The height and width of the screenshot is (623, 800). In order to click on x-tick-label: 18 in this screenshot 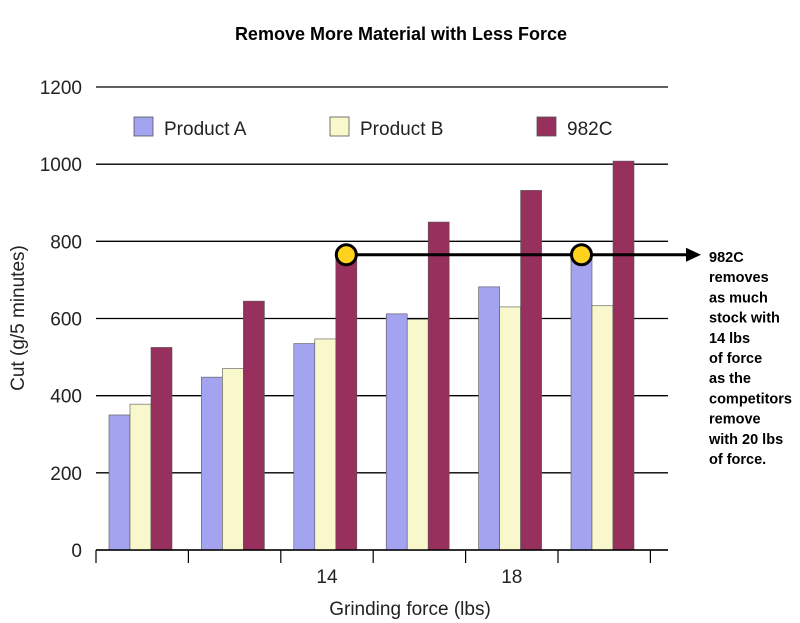, I will do `click(511, 577)`.